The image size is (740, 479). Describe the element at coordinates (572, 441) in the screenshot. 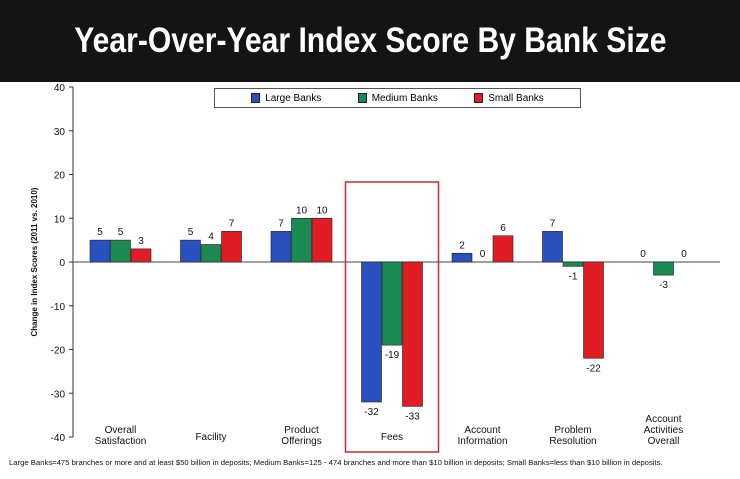

I see `x-category-label: Resolution` at that location.